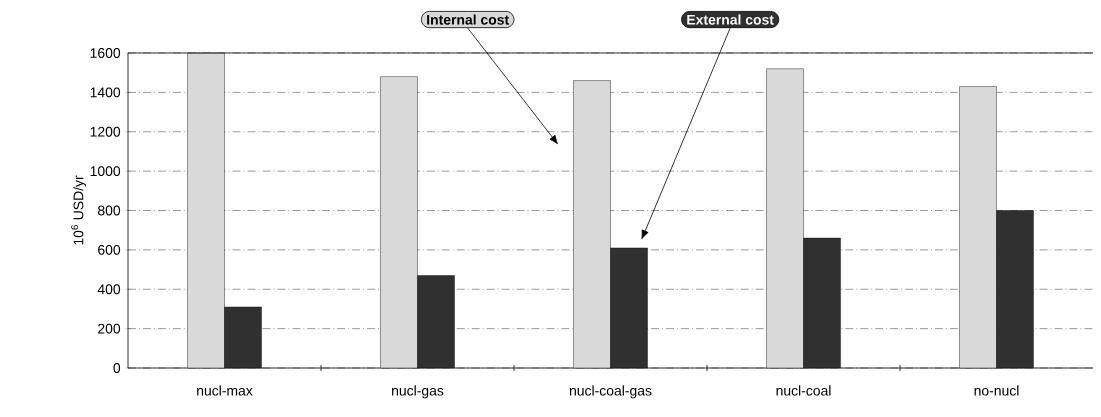 The width and height of the screenshot is (1101, 417). Describe the element at coordinates (109, 210) in the screenshot. I see `y-tick-label: 800` at that location.